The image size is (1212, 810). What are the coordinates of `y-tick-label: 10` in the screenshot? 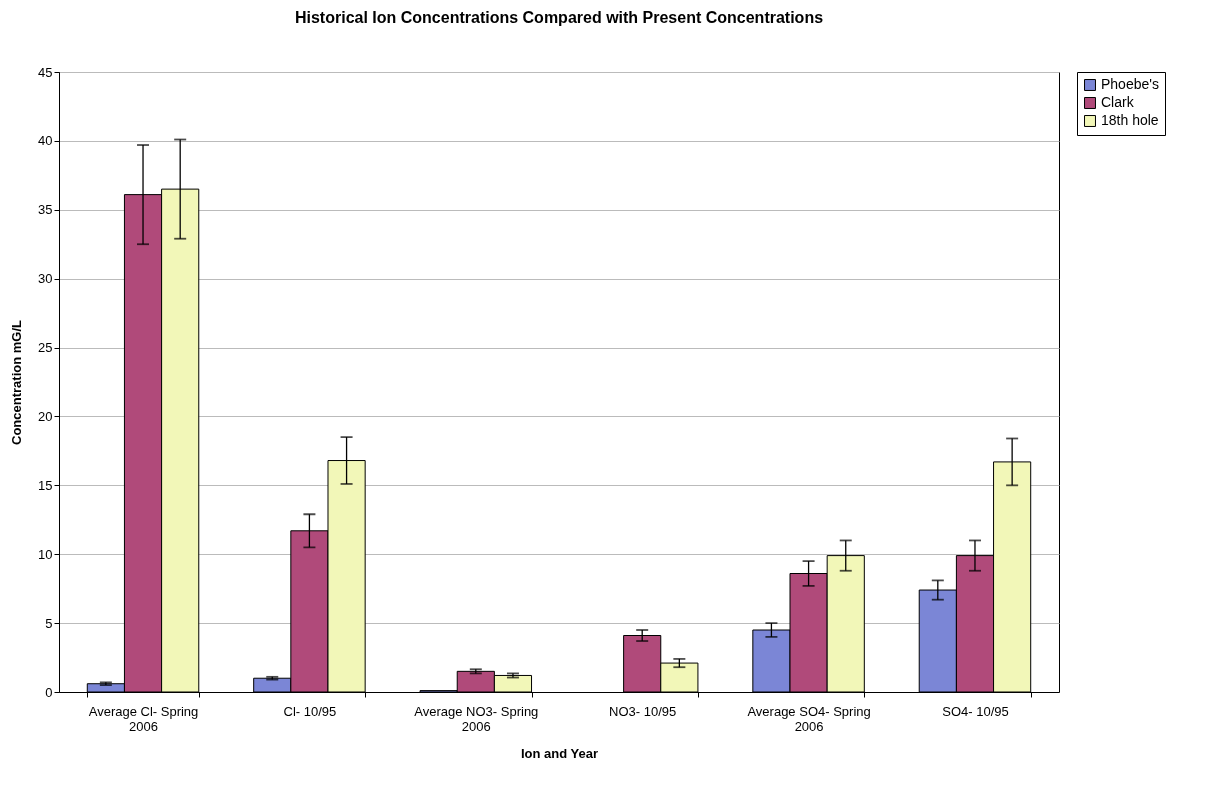 It's located at (45, 554).